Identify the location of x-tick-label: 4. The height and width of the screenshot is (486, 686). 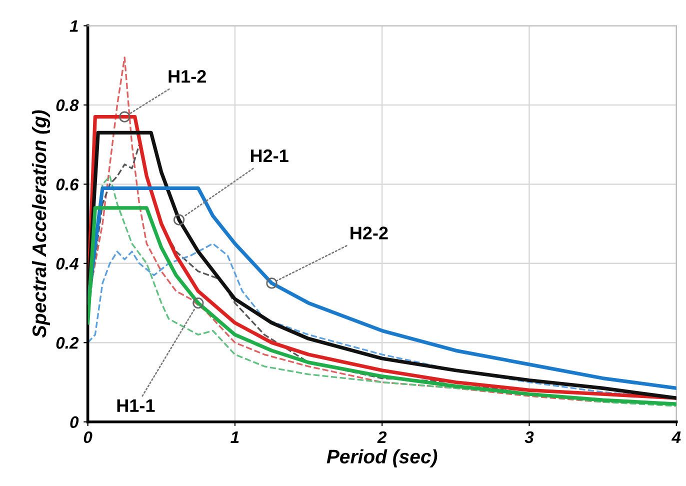
(676, 437).